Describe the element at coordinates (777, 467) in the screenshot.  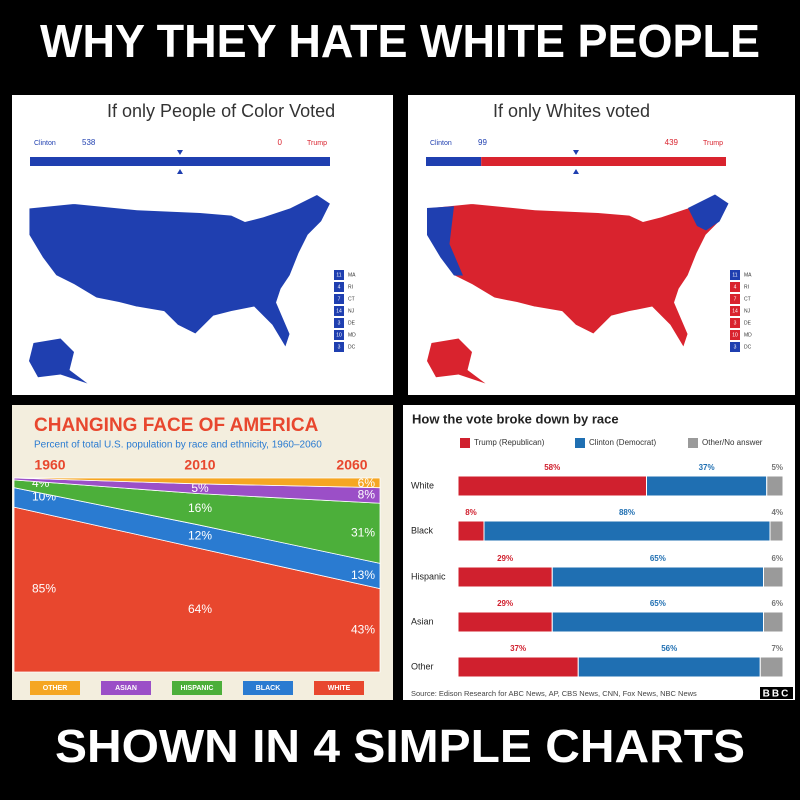
I see `value-label: 5%` at that location.